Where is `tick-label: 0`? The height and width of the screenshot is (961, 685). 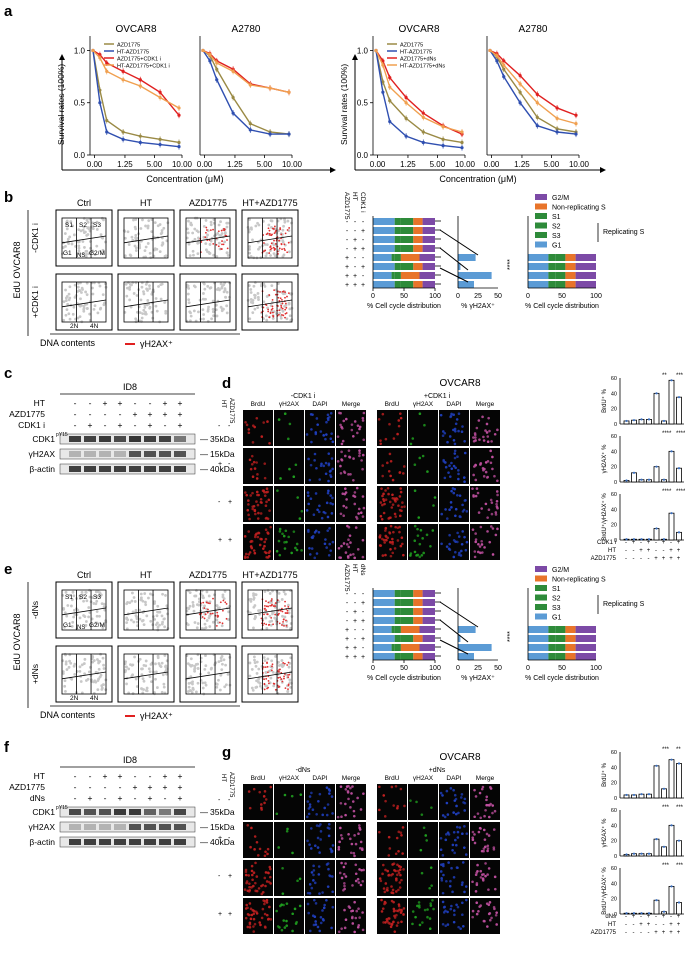
tick-label: 0 is located at coordinates (528, 296).